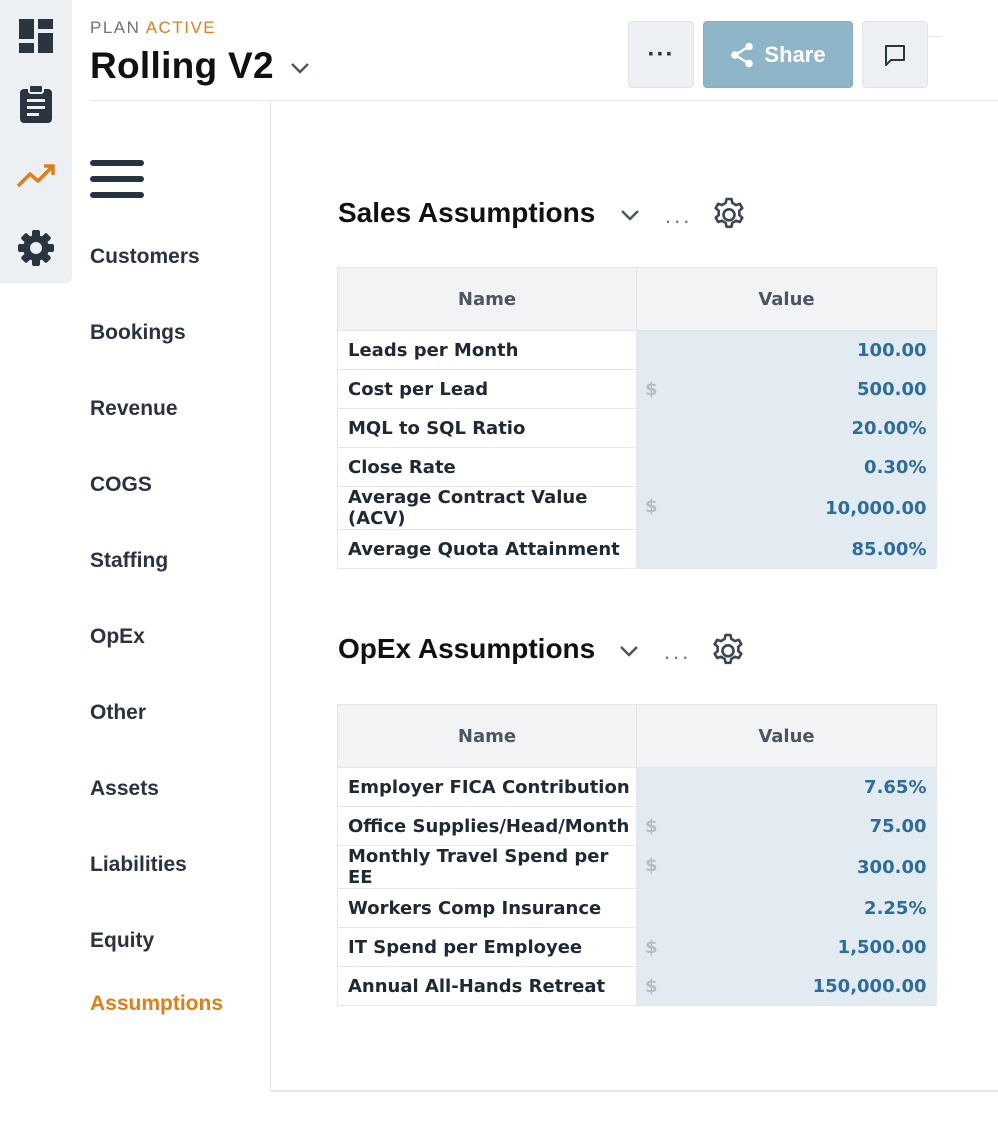 This screenshot has height=1128, width=998. Describe the element at coordinates (786, 428) in the screenshot. I see `row-value-cell: 20.00%` at that location.